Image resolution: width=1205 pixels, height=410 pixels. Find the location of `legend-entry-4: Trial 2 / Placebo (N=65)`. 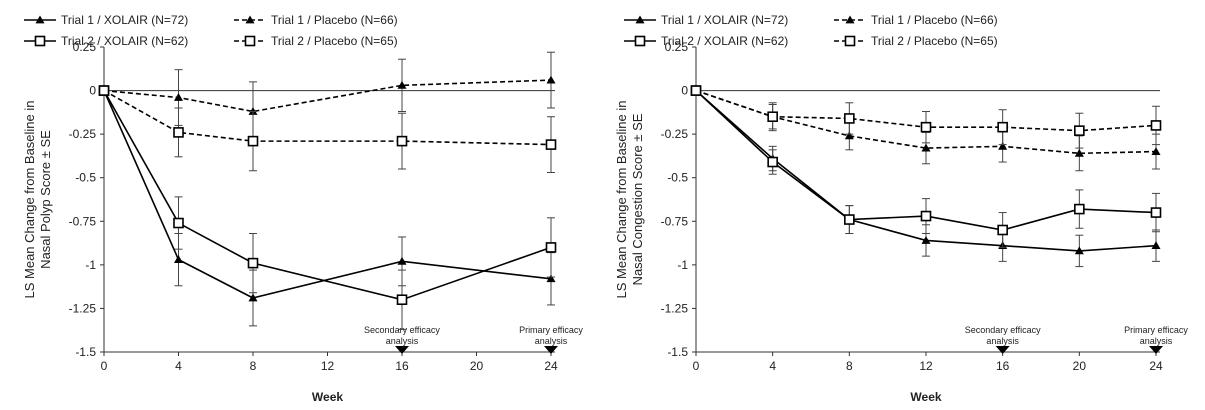

legend-entry-4: Trial 2 / Placebo (N=65) is located at coordinates (316, 41).